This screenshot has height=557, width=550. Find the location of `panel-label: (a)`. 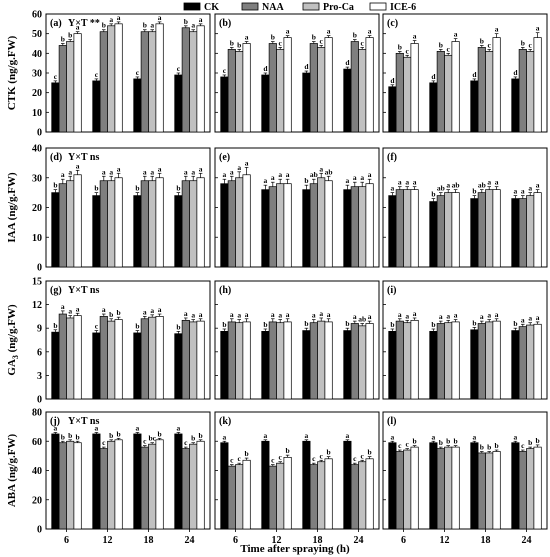

panel-label: (a) is located at coordinates (56, 23).